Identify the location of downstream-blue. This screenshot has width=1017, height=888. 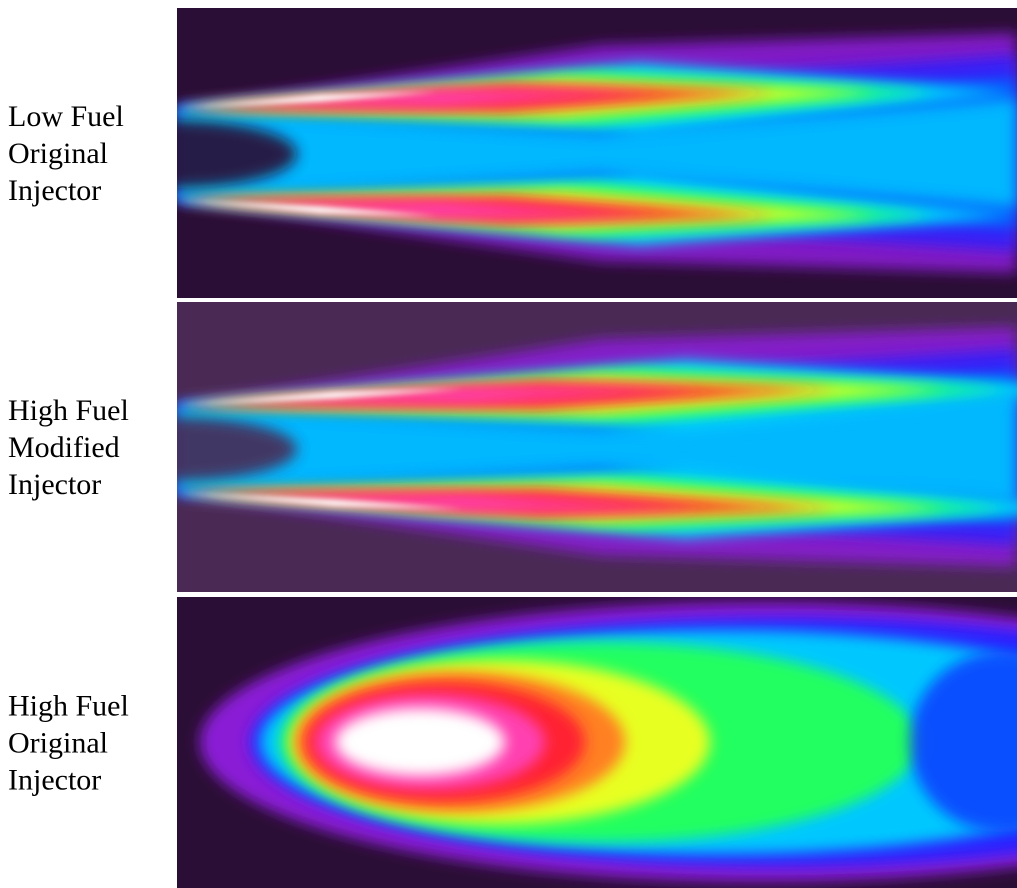
(963, 742).